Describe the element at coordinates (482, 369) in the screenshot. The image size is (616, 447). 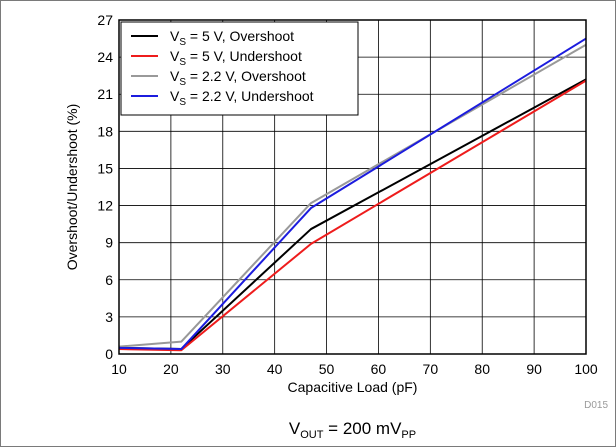
I see `x-tick-label: 80` at that location.